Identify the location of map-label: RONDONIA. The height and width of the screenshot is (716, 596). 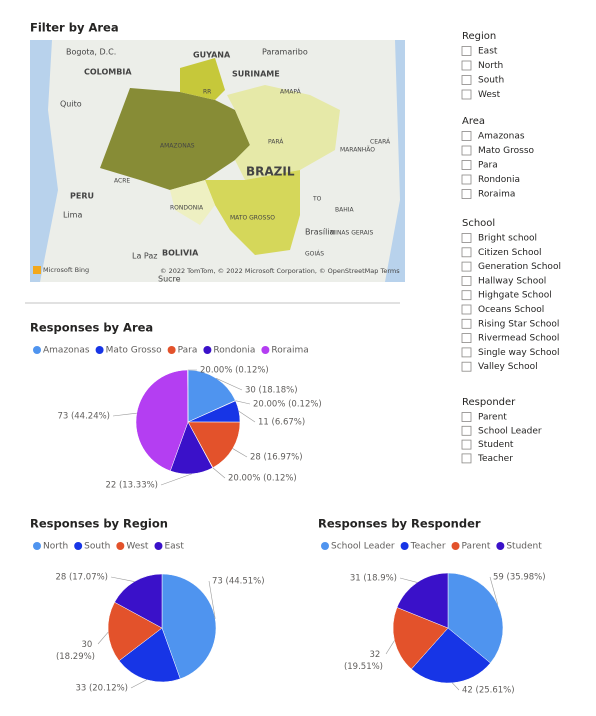
(187, 208).